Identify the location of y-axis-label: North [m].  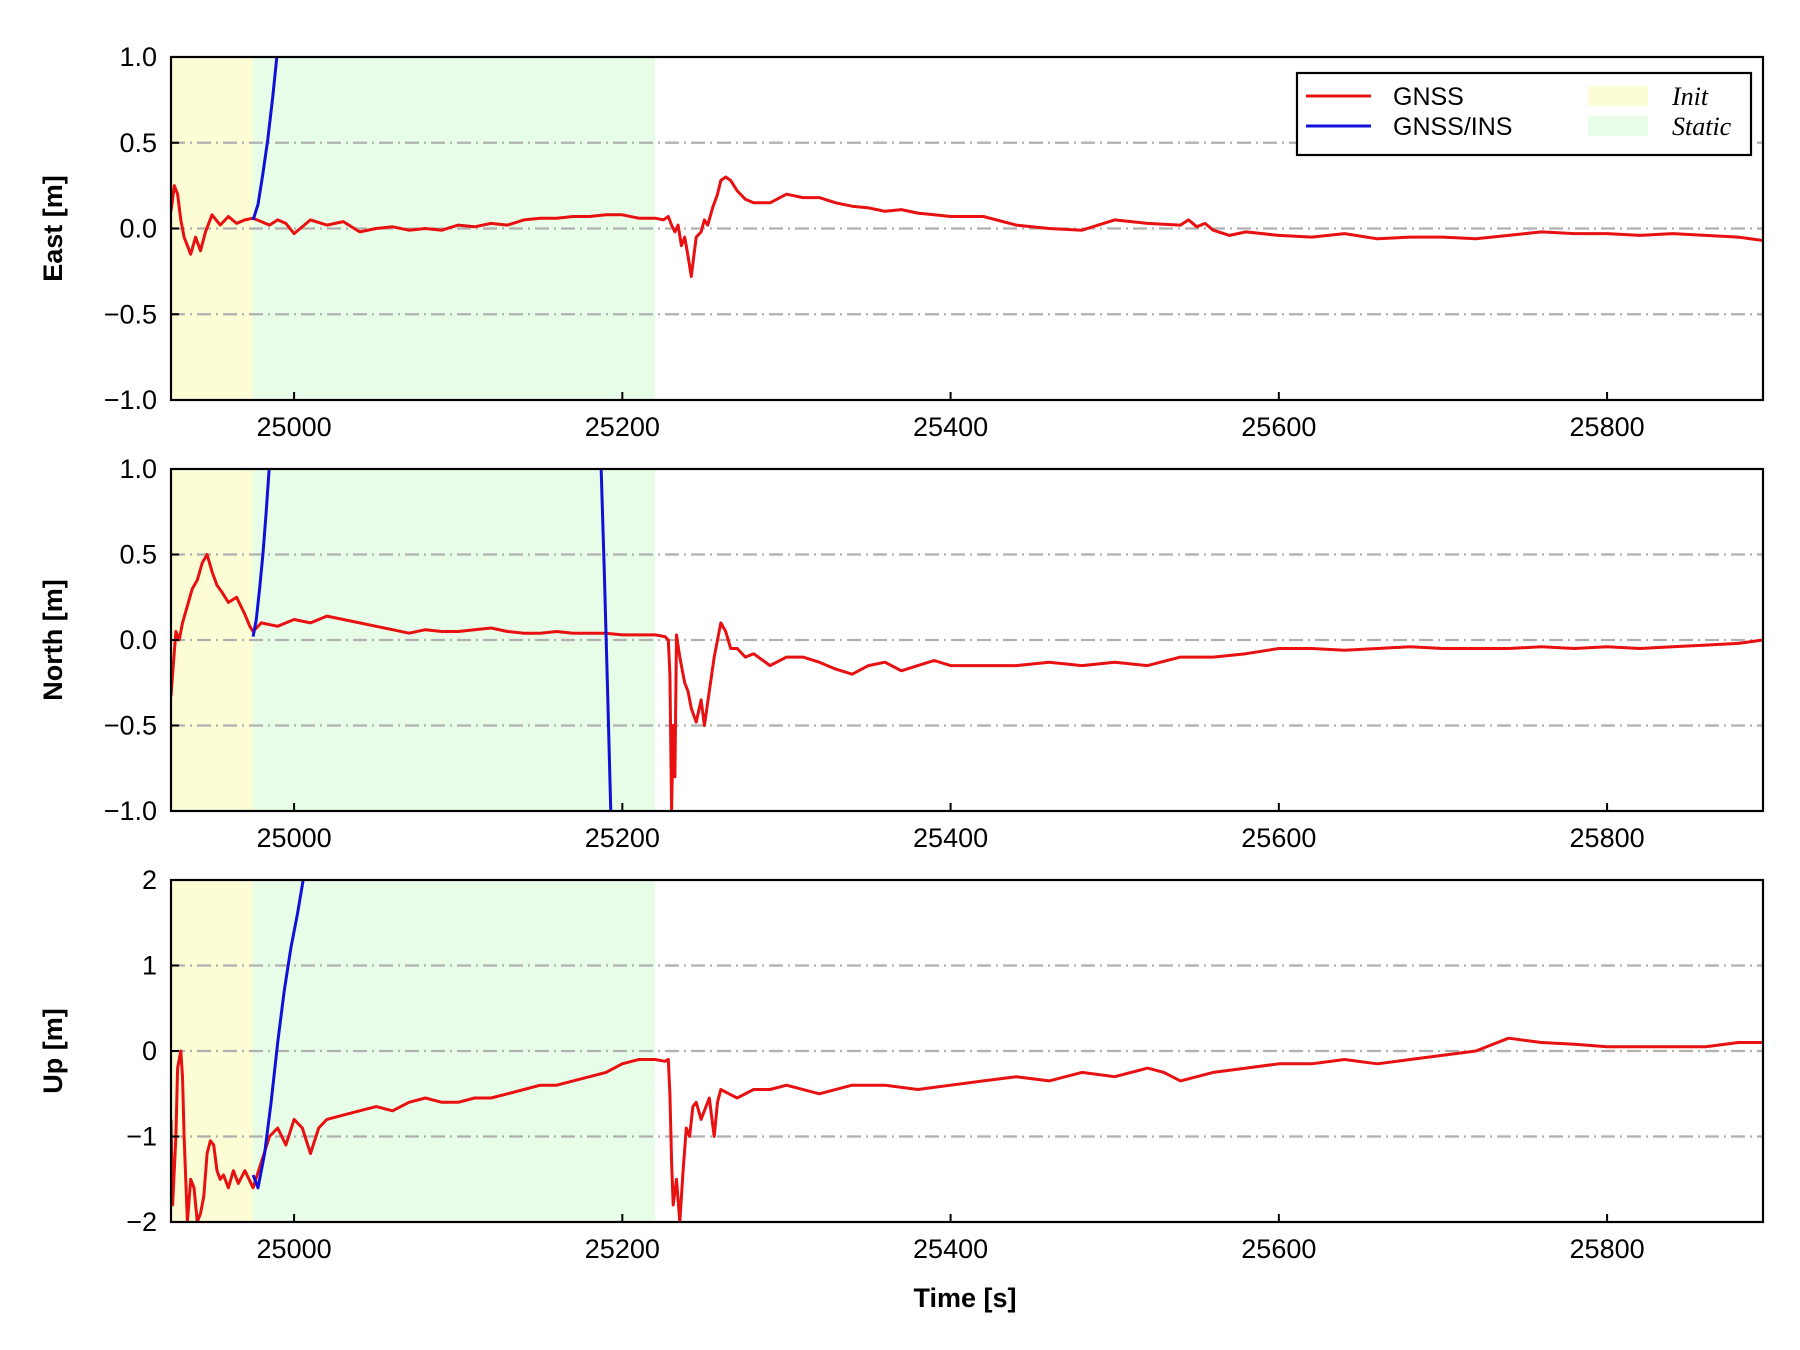
(53, 639).